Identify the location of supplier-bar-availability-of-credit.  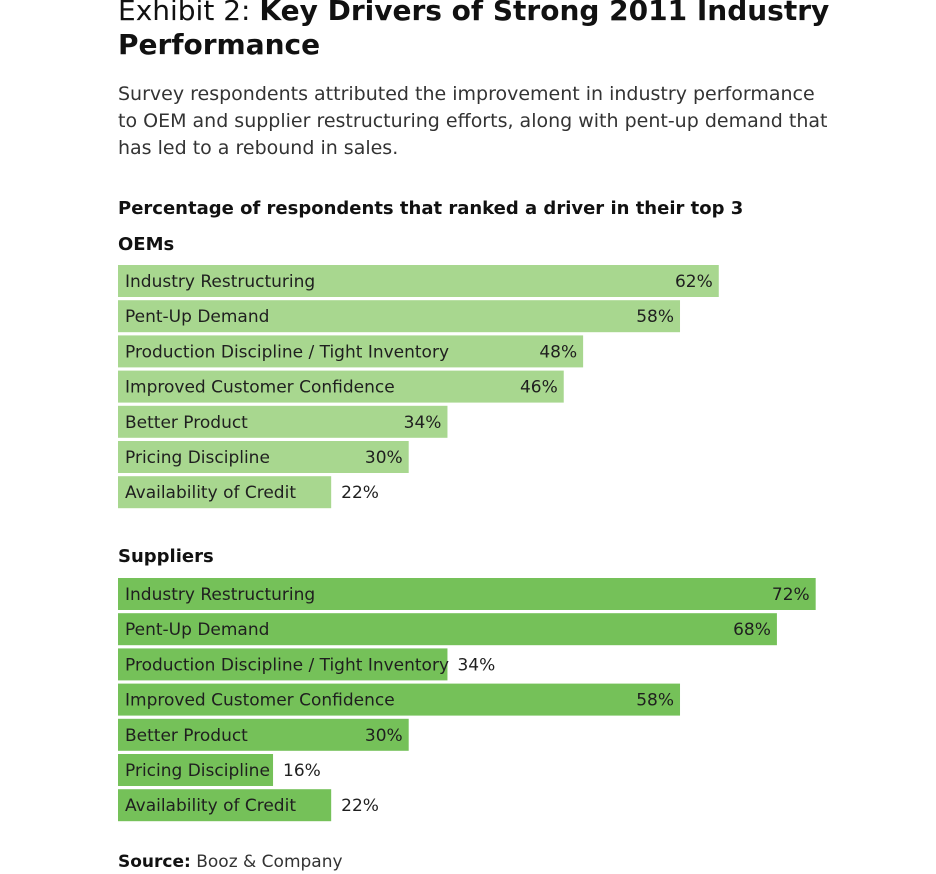
(225, 805).